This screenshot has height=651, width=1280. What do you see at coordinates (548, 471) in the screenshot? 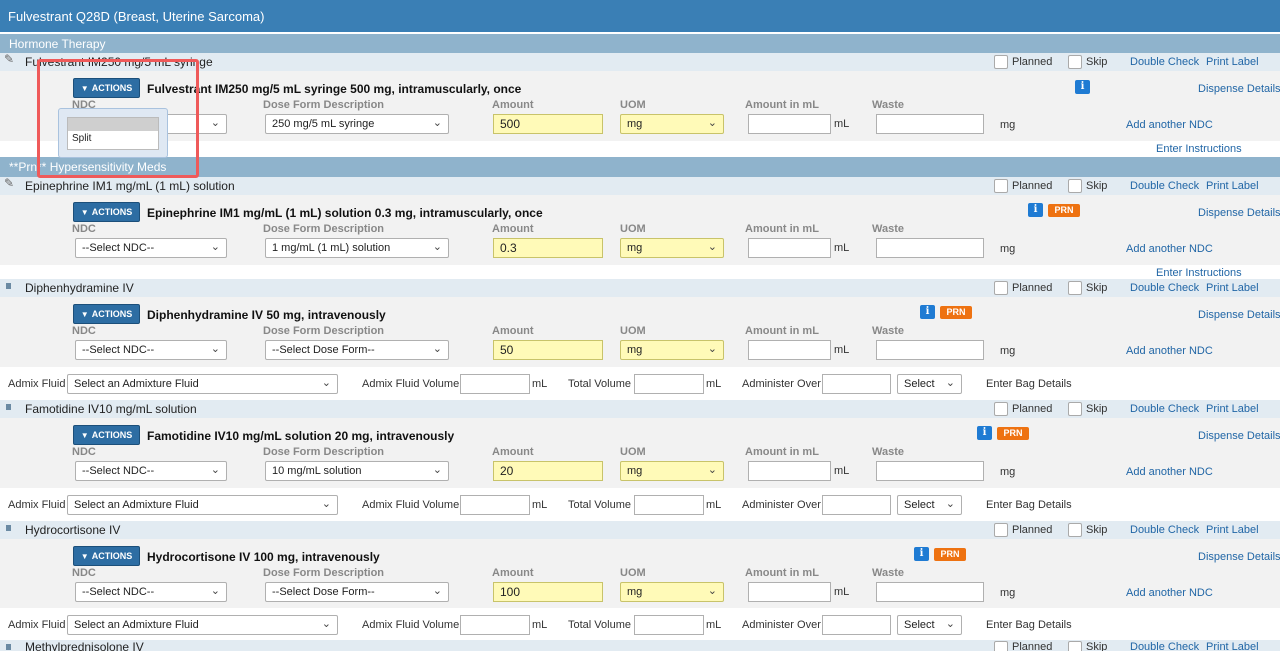
I see `amount-input: 20` at bounding box center [548, 471].